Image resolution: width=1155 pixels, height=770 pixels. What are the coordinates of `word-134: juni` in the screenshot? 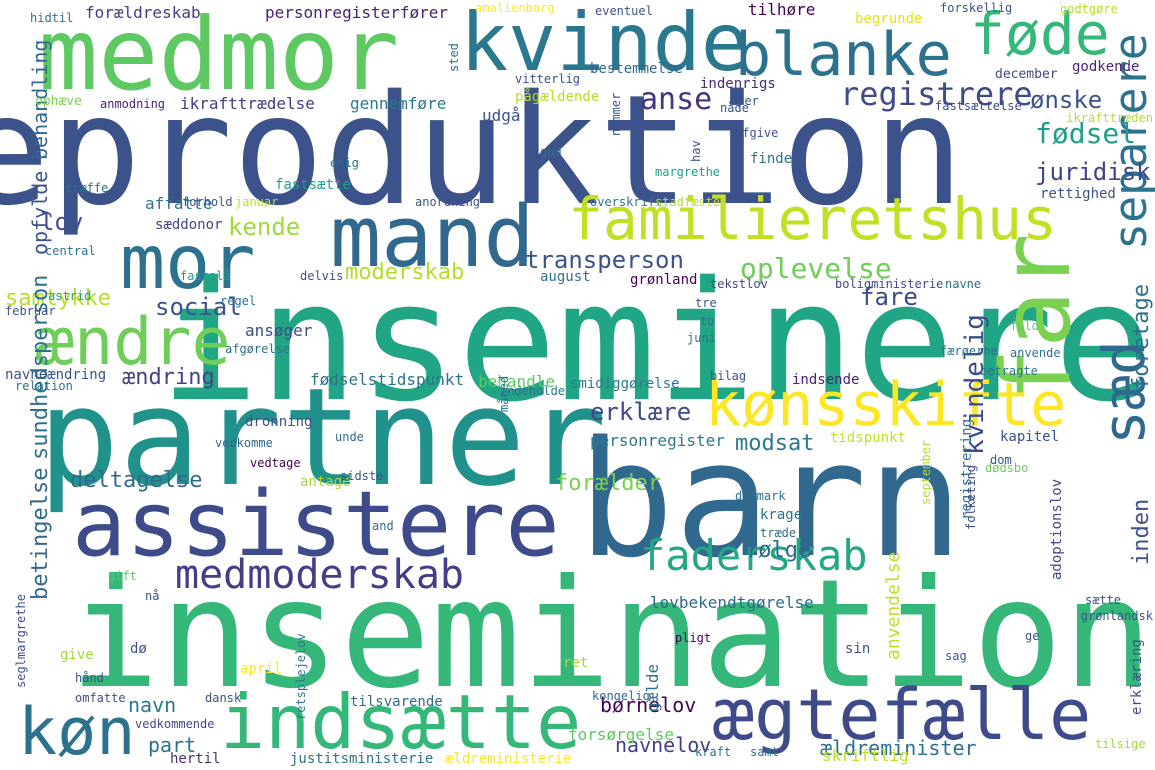 It's located at (701, 338).